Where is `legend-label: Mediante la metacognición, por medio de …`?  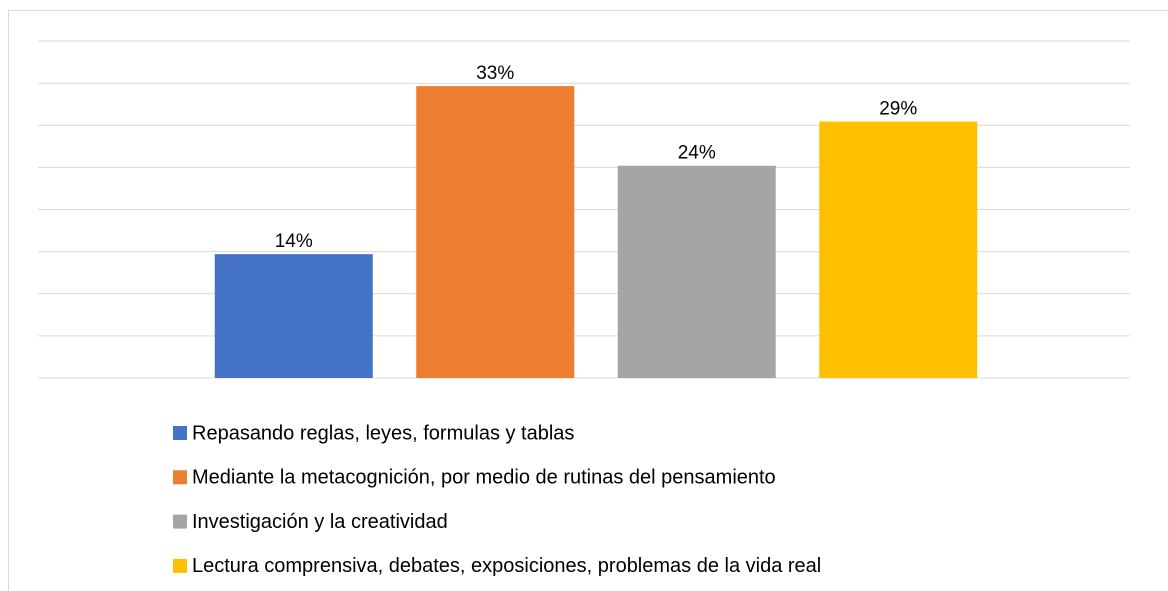
legend-label: Mediante la metacognición, por medio de … is located at coordinates (484, 478).